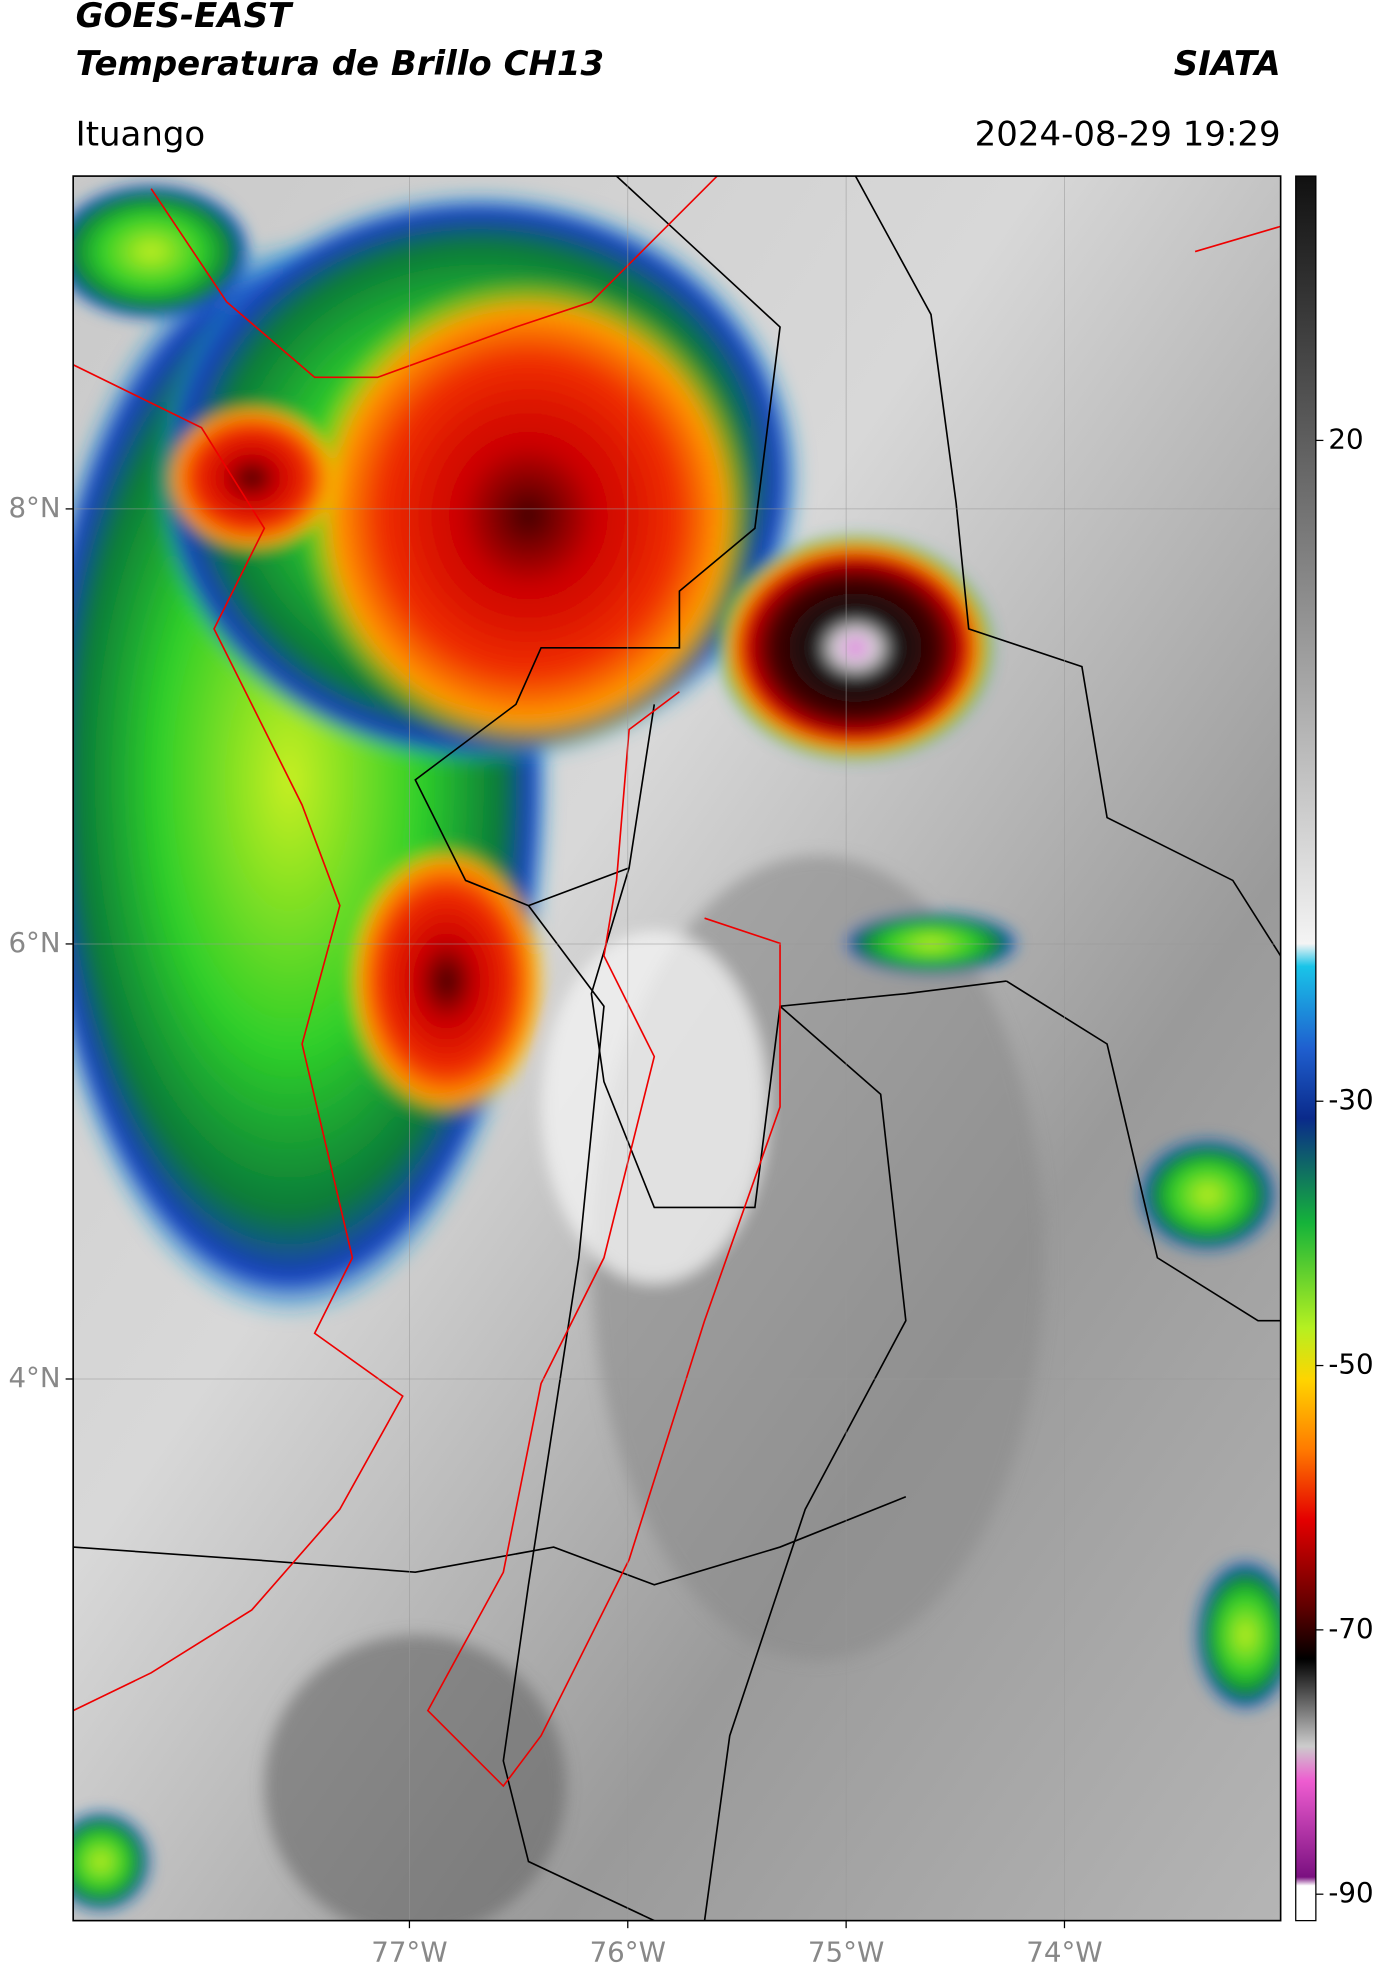 This screenshot has width=1384, height=1981. Describe the element at coordinates (1350, 1628) in the screenshot. I see `colorbar-tick-label: -70` at that location.